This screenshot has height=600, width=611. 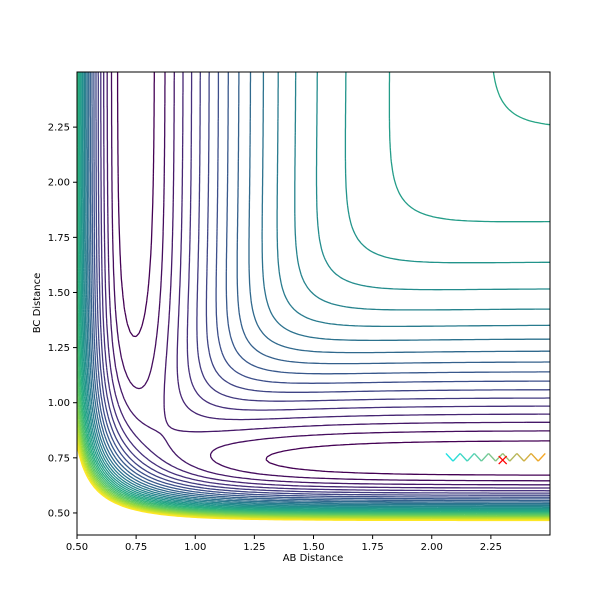 I want to click on x-tick-label: 1.75, so click(x=372, y=547).